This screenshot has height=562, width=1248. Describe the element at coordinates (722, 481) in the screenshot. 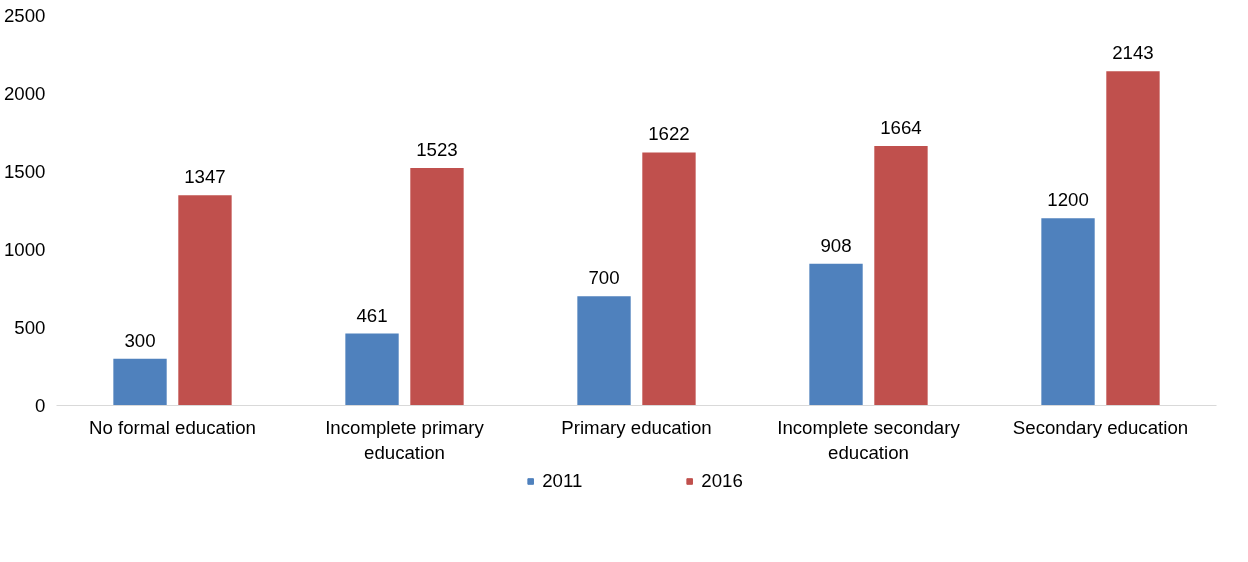

I see `legend-label: 2016` at that location.